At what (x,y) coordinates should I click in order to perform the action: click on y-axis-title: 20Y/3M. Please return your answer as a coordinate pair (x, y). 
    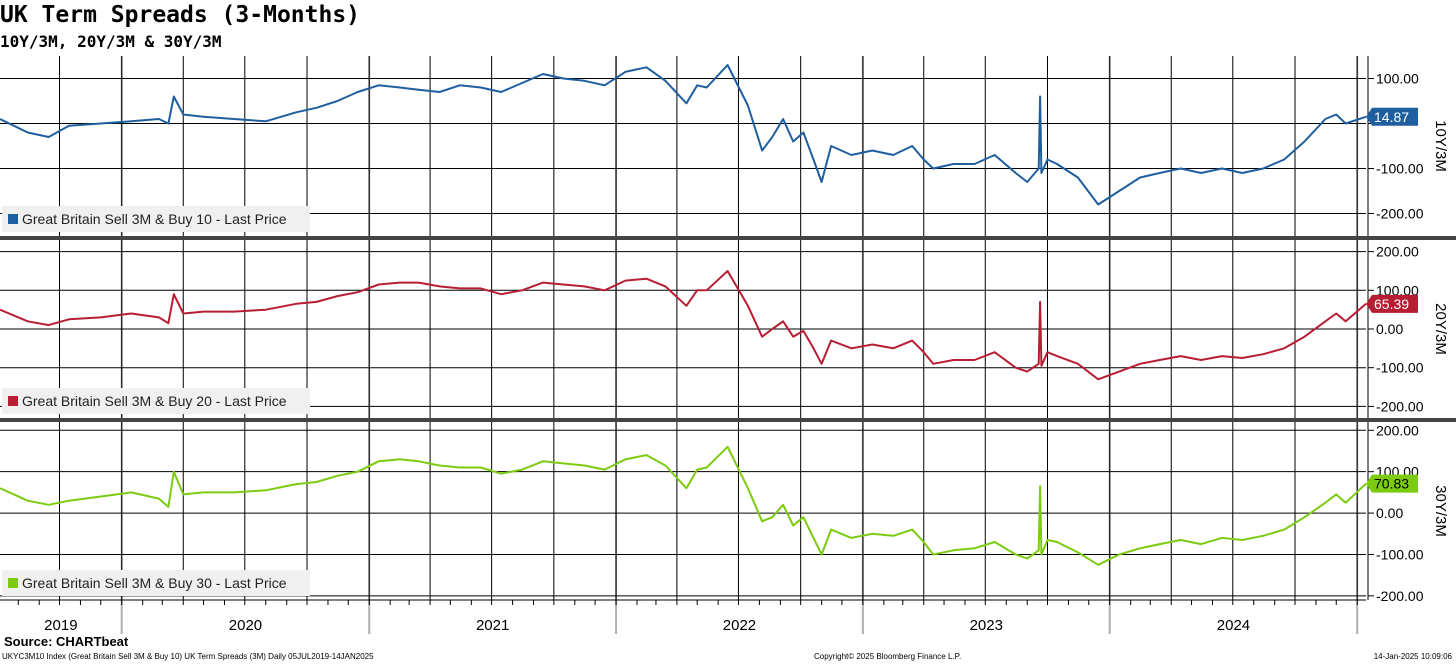
    Looking at the image, I should click on (1440, 329).